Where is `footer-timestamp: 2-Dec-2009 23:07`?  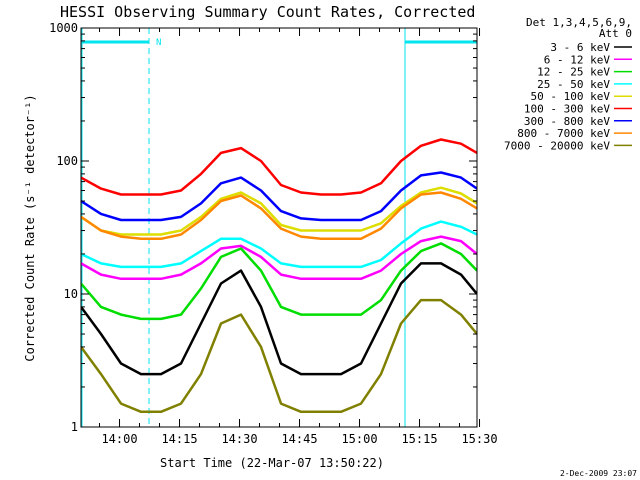
footer-timestamp: 2-Dec-2009 23:07 is located at coordinates (598, 473).